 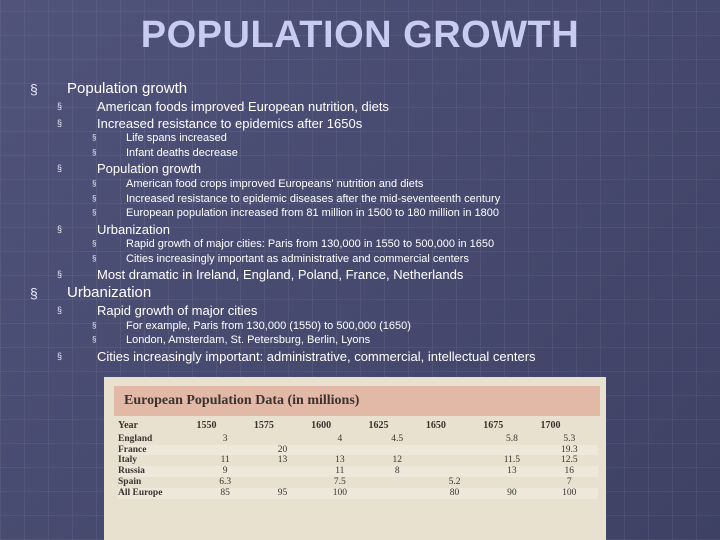 What do you see at coordinates (397, 438) in the screenshot?
I see `table-cell: 4.5` at bounding box center [397, 438].